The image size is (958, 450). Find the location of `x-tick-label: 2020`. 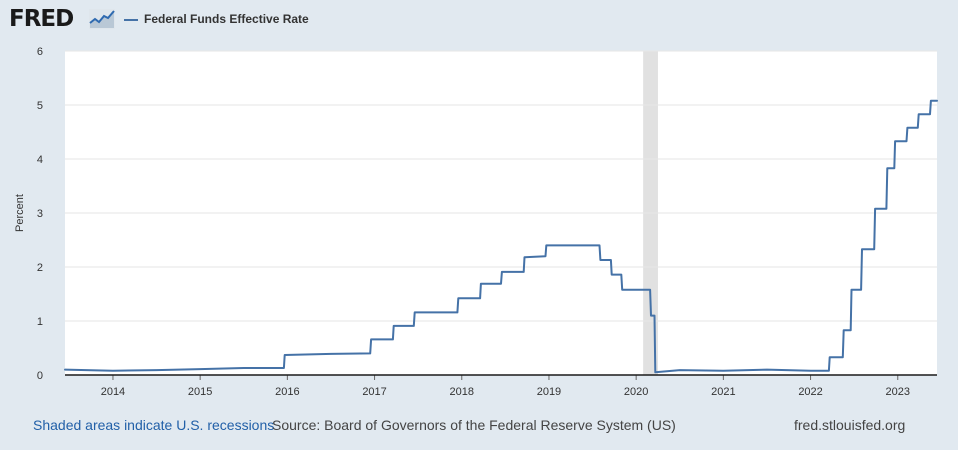

x-tick-label: 2020 is located at coordinates (636, 392).